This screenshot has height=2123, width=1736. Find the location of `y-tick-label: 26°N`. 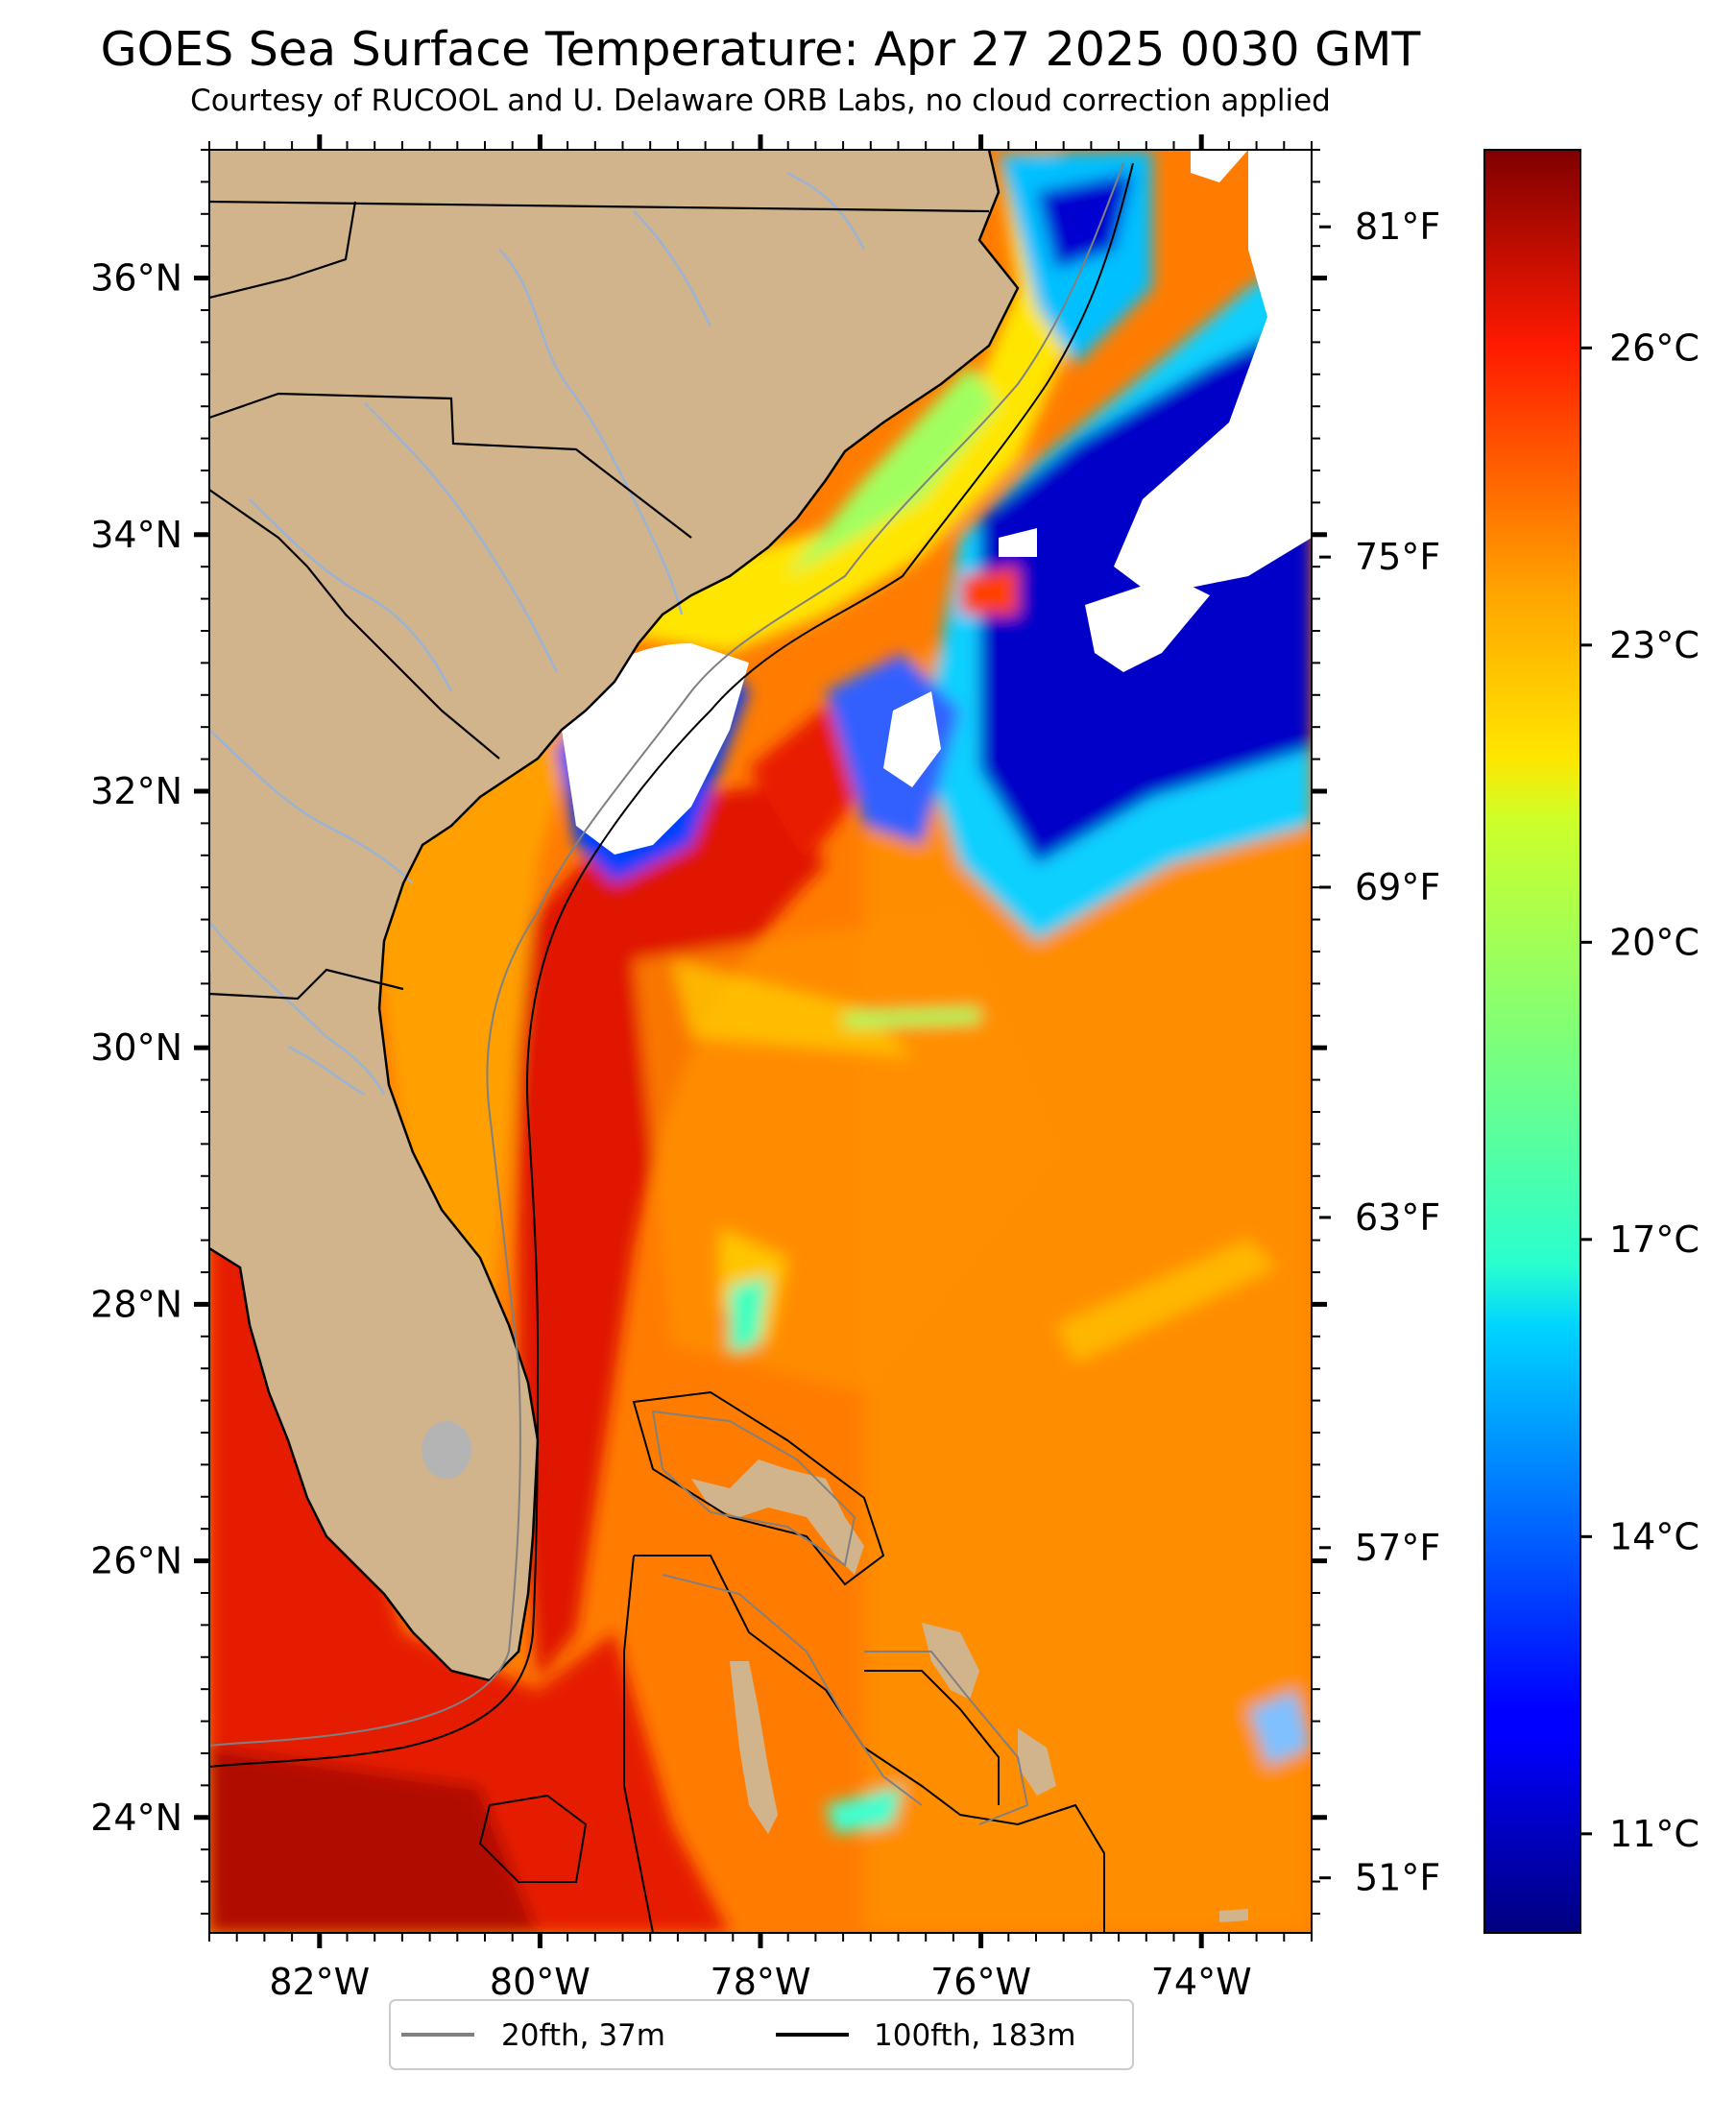

y-tick-label: 26°N is located at coordinates (136, 1561).